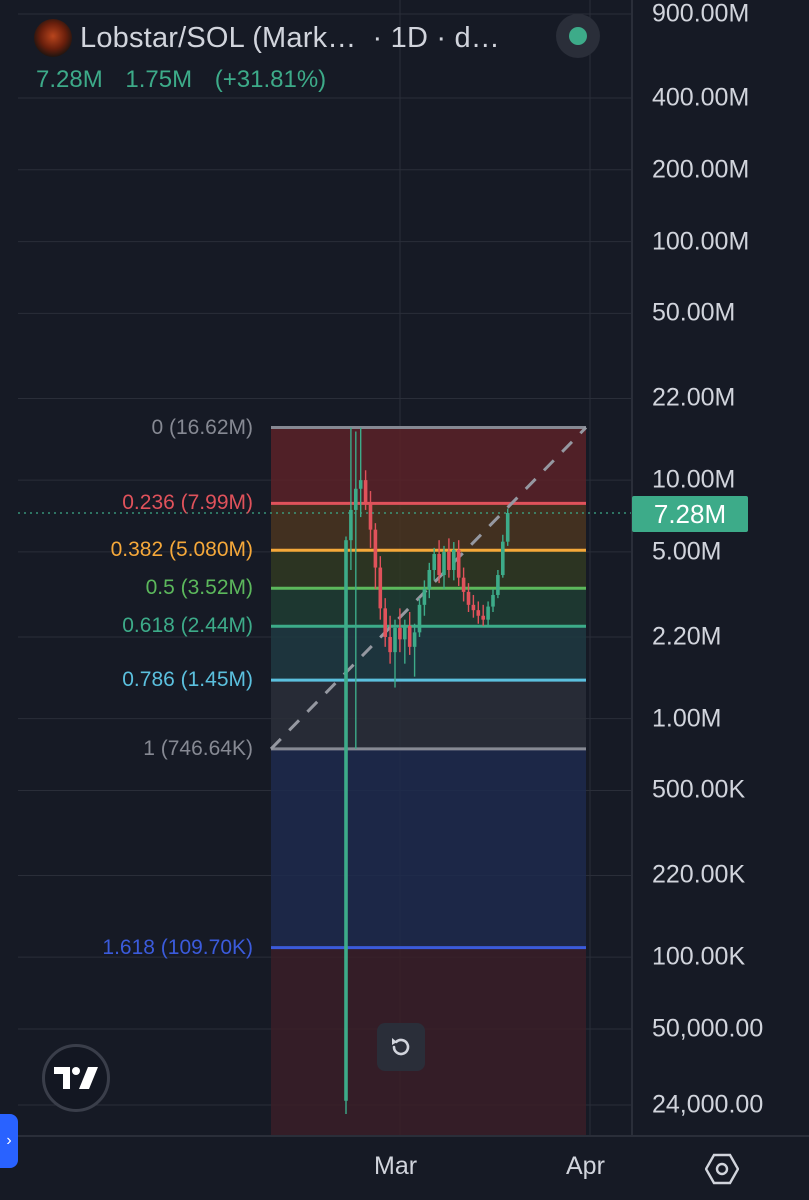  I want to click on price-tick-label: 900.00M, so click(701, 14).